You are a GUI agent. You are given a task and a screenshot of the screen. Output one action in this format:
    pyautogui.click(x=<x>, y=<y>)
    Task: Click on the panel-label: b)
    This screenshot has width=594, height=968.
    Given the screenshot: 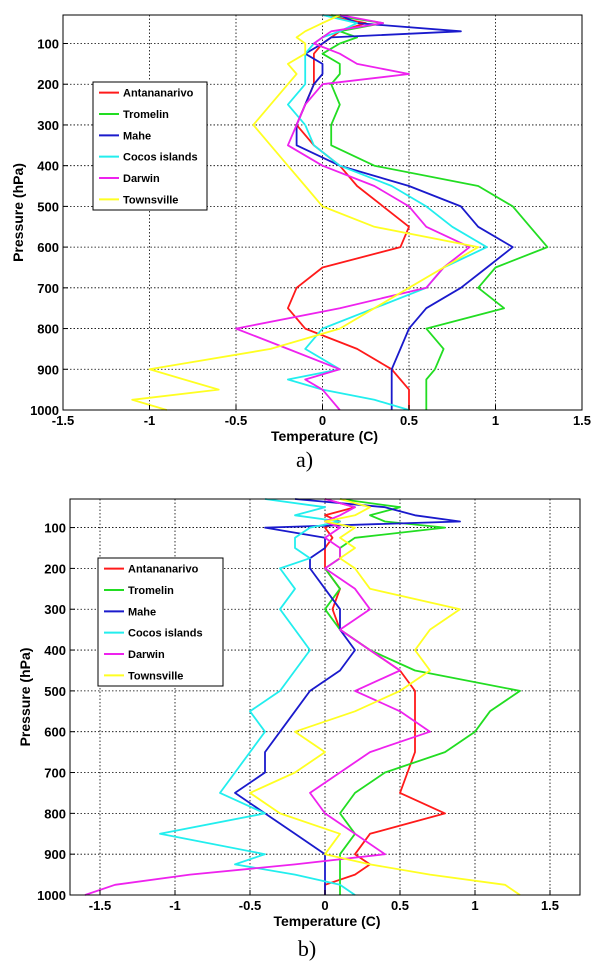 What is the action you would take?
    pyautogui.click(x=307, y=948)
    